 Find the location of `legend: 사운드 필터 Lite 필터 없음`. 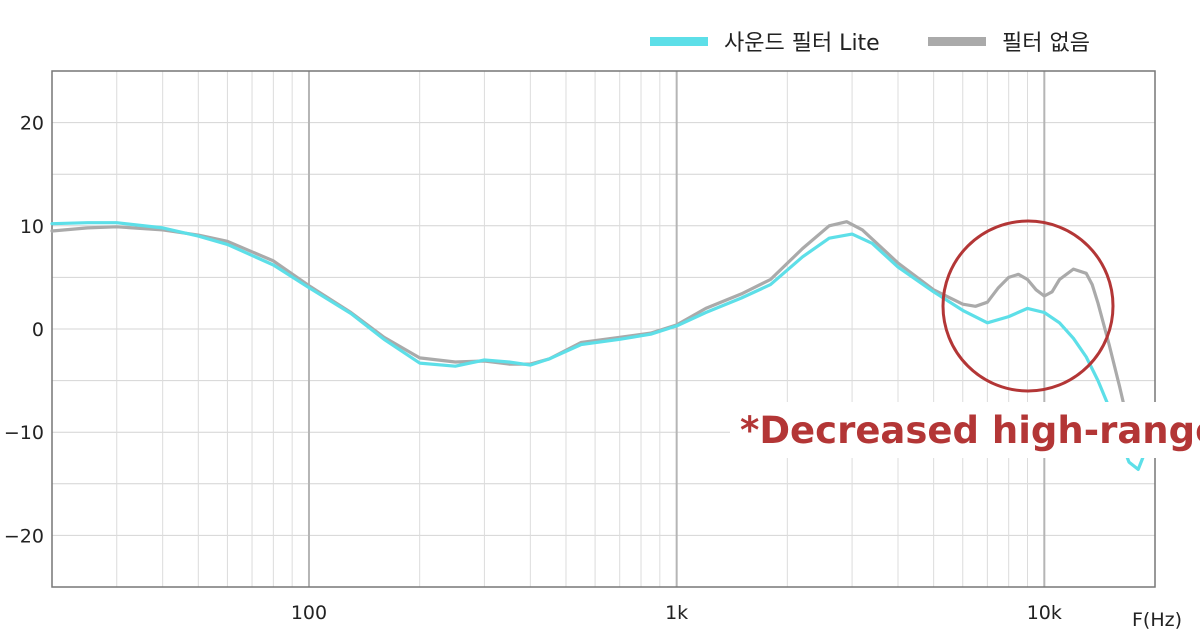

legend: 사운드 필터 Lite 필터 없음 is located at coordinates (870, 43).